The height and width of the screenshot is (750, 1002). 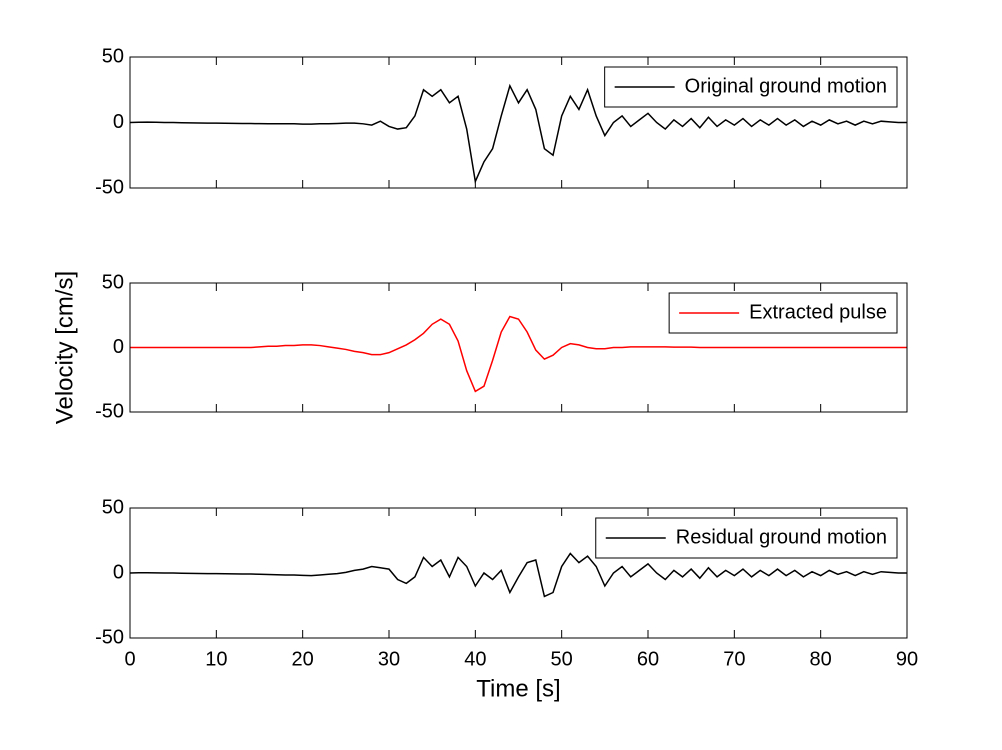 I want to click on x-tick-label: 30, so click(x=389, y=659).